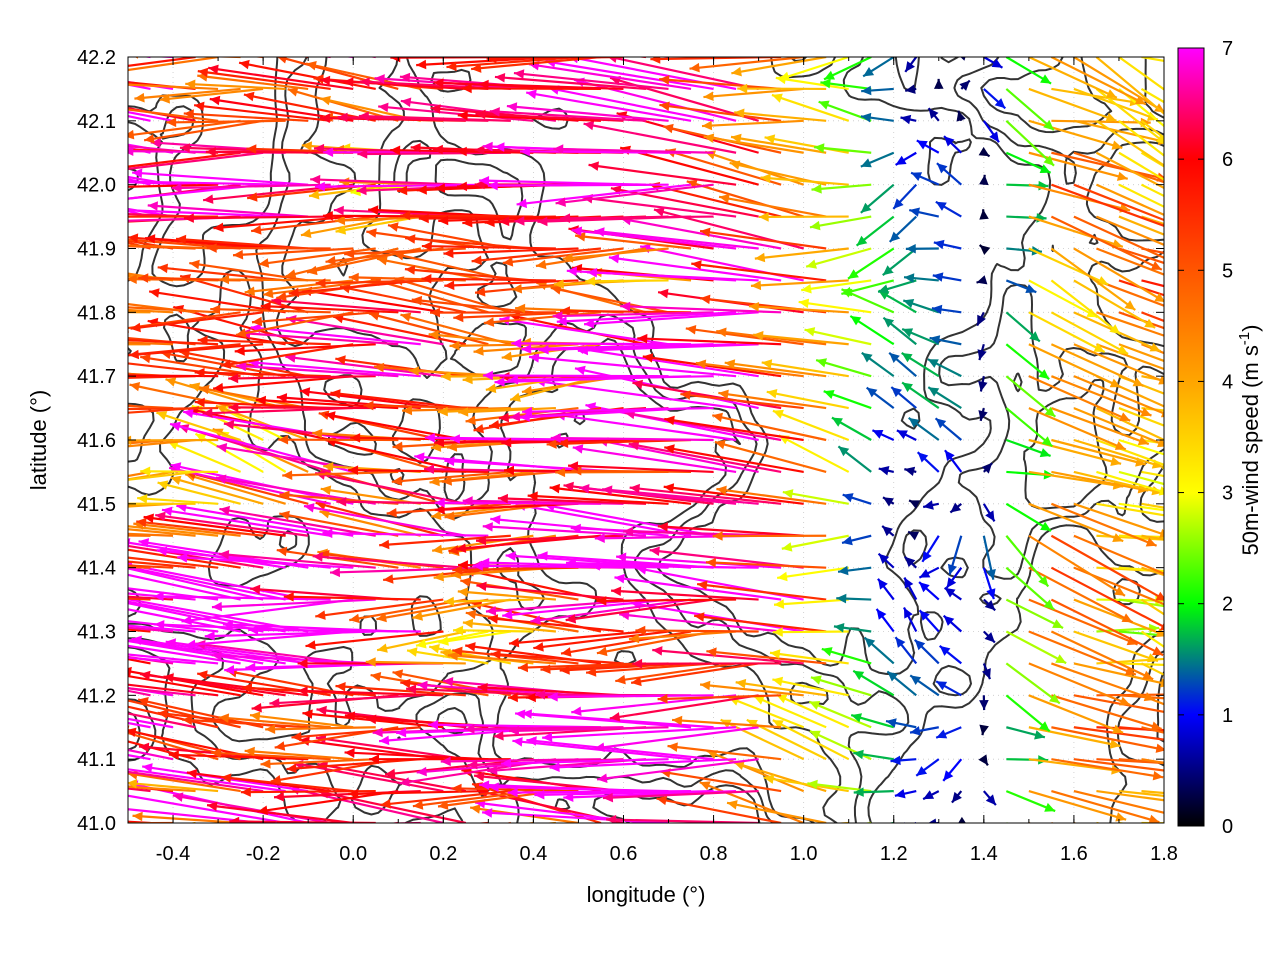 The image size is (1280, 965). Describe the element at coordinates (1164, 854) in the screenshot. I see `x-tick-label: 1.8` at that location.